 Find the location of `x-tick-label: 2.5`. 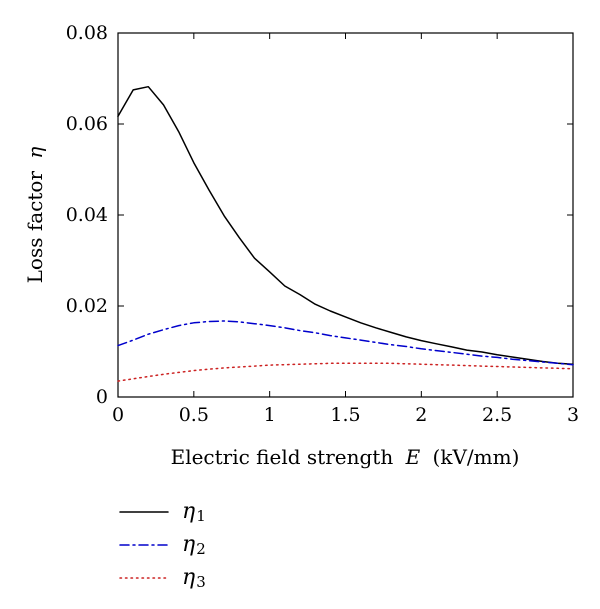

x-tick-label: 2.5 is located at coordinates (497, 415).